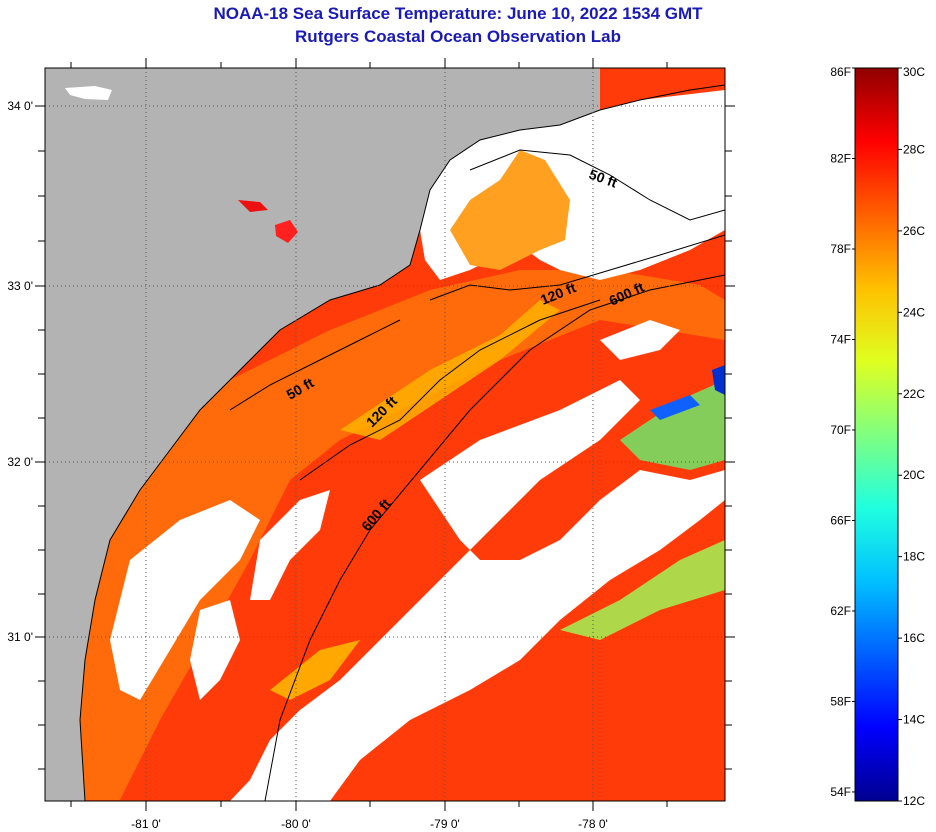 The height and width of the screenshot is (832, 936). What do you see at coordinates (88, 93) in the screenshot?
I see `cloud-over-land` at bounding box center [88, 93].